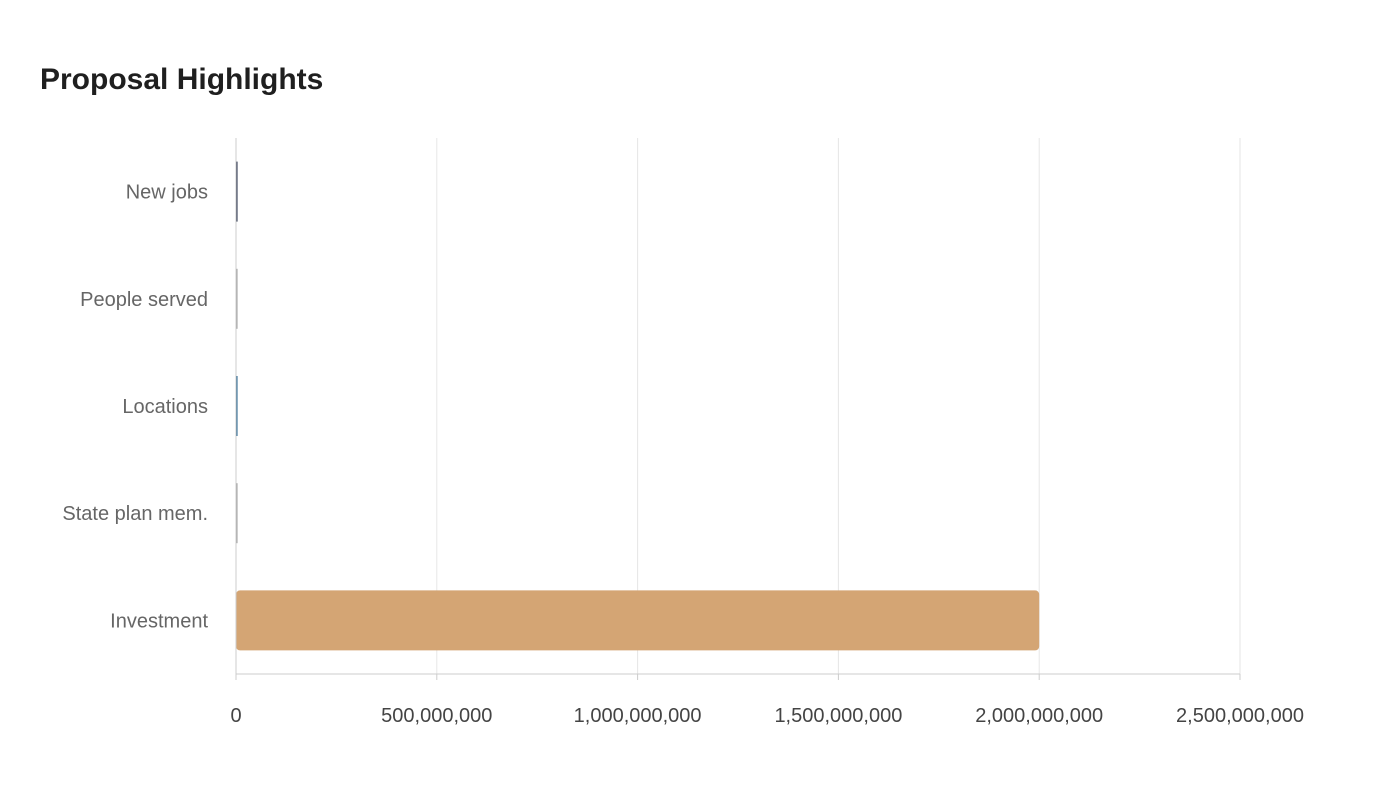 This screenshot has width=1400, height=800. What do you see at coordinates (237, 191) in the screenshot?
I see `bar-new-jobs` at bounding box center [237, 191].